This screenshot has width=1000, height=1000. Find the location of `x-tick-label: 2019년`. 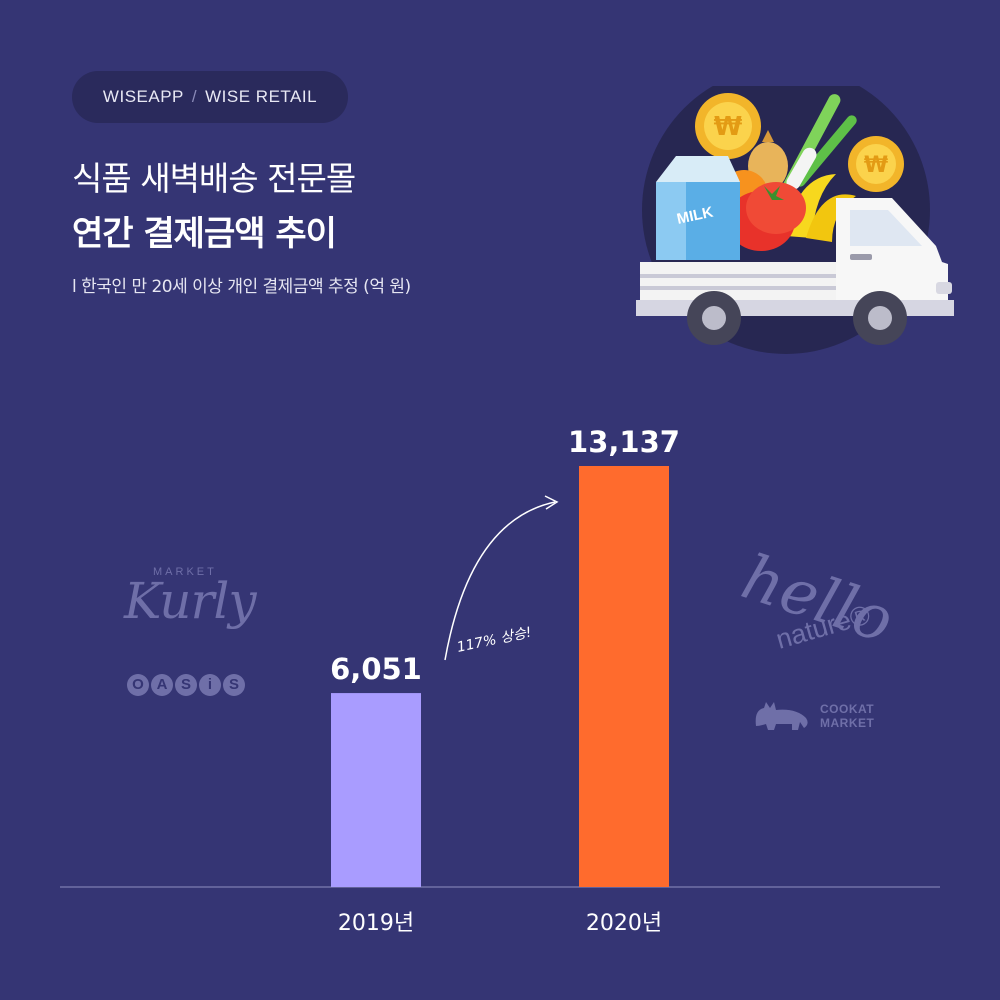

x-tick-label: 2019년 is located at coordinates (376, 923).